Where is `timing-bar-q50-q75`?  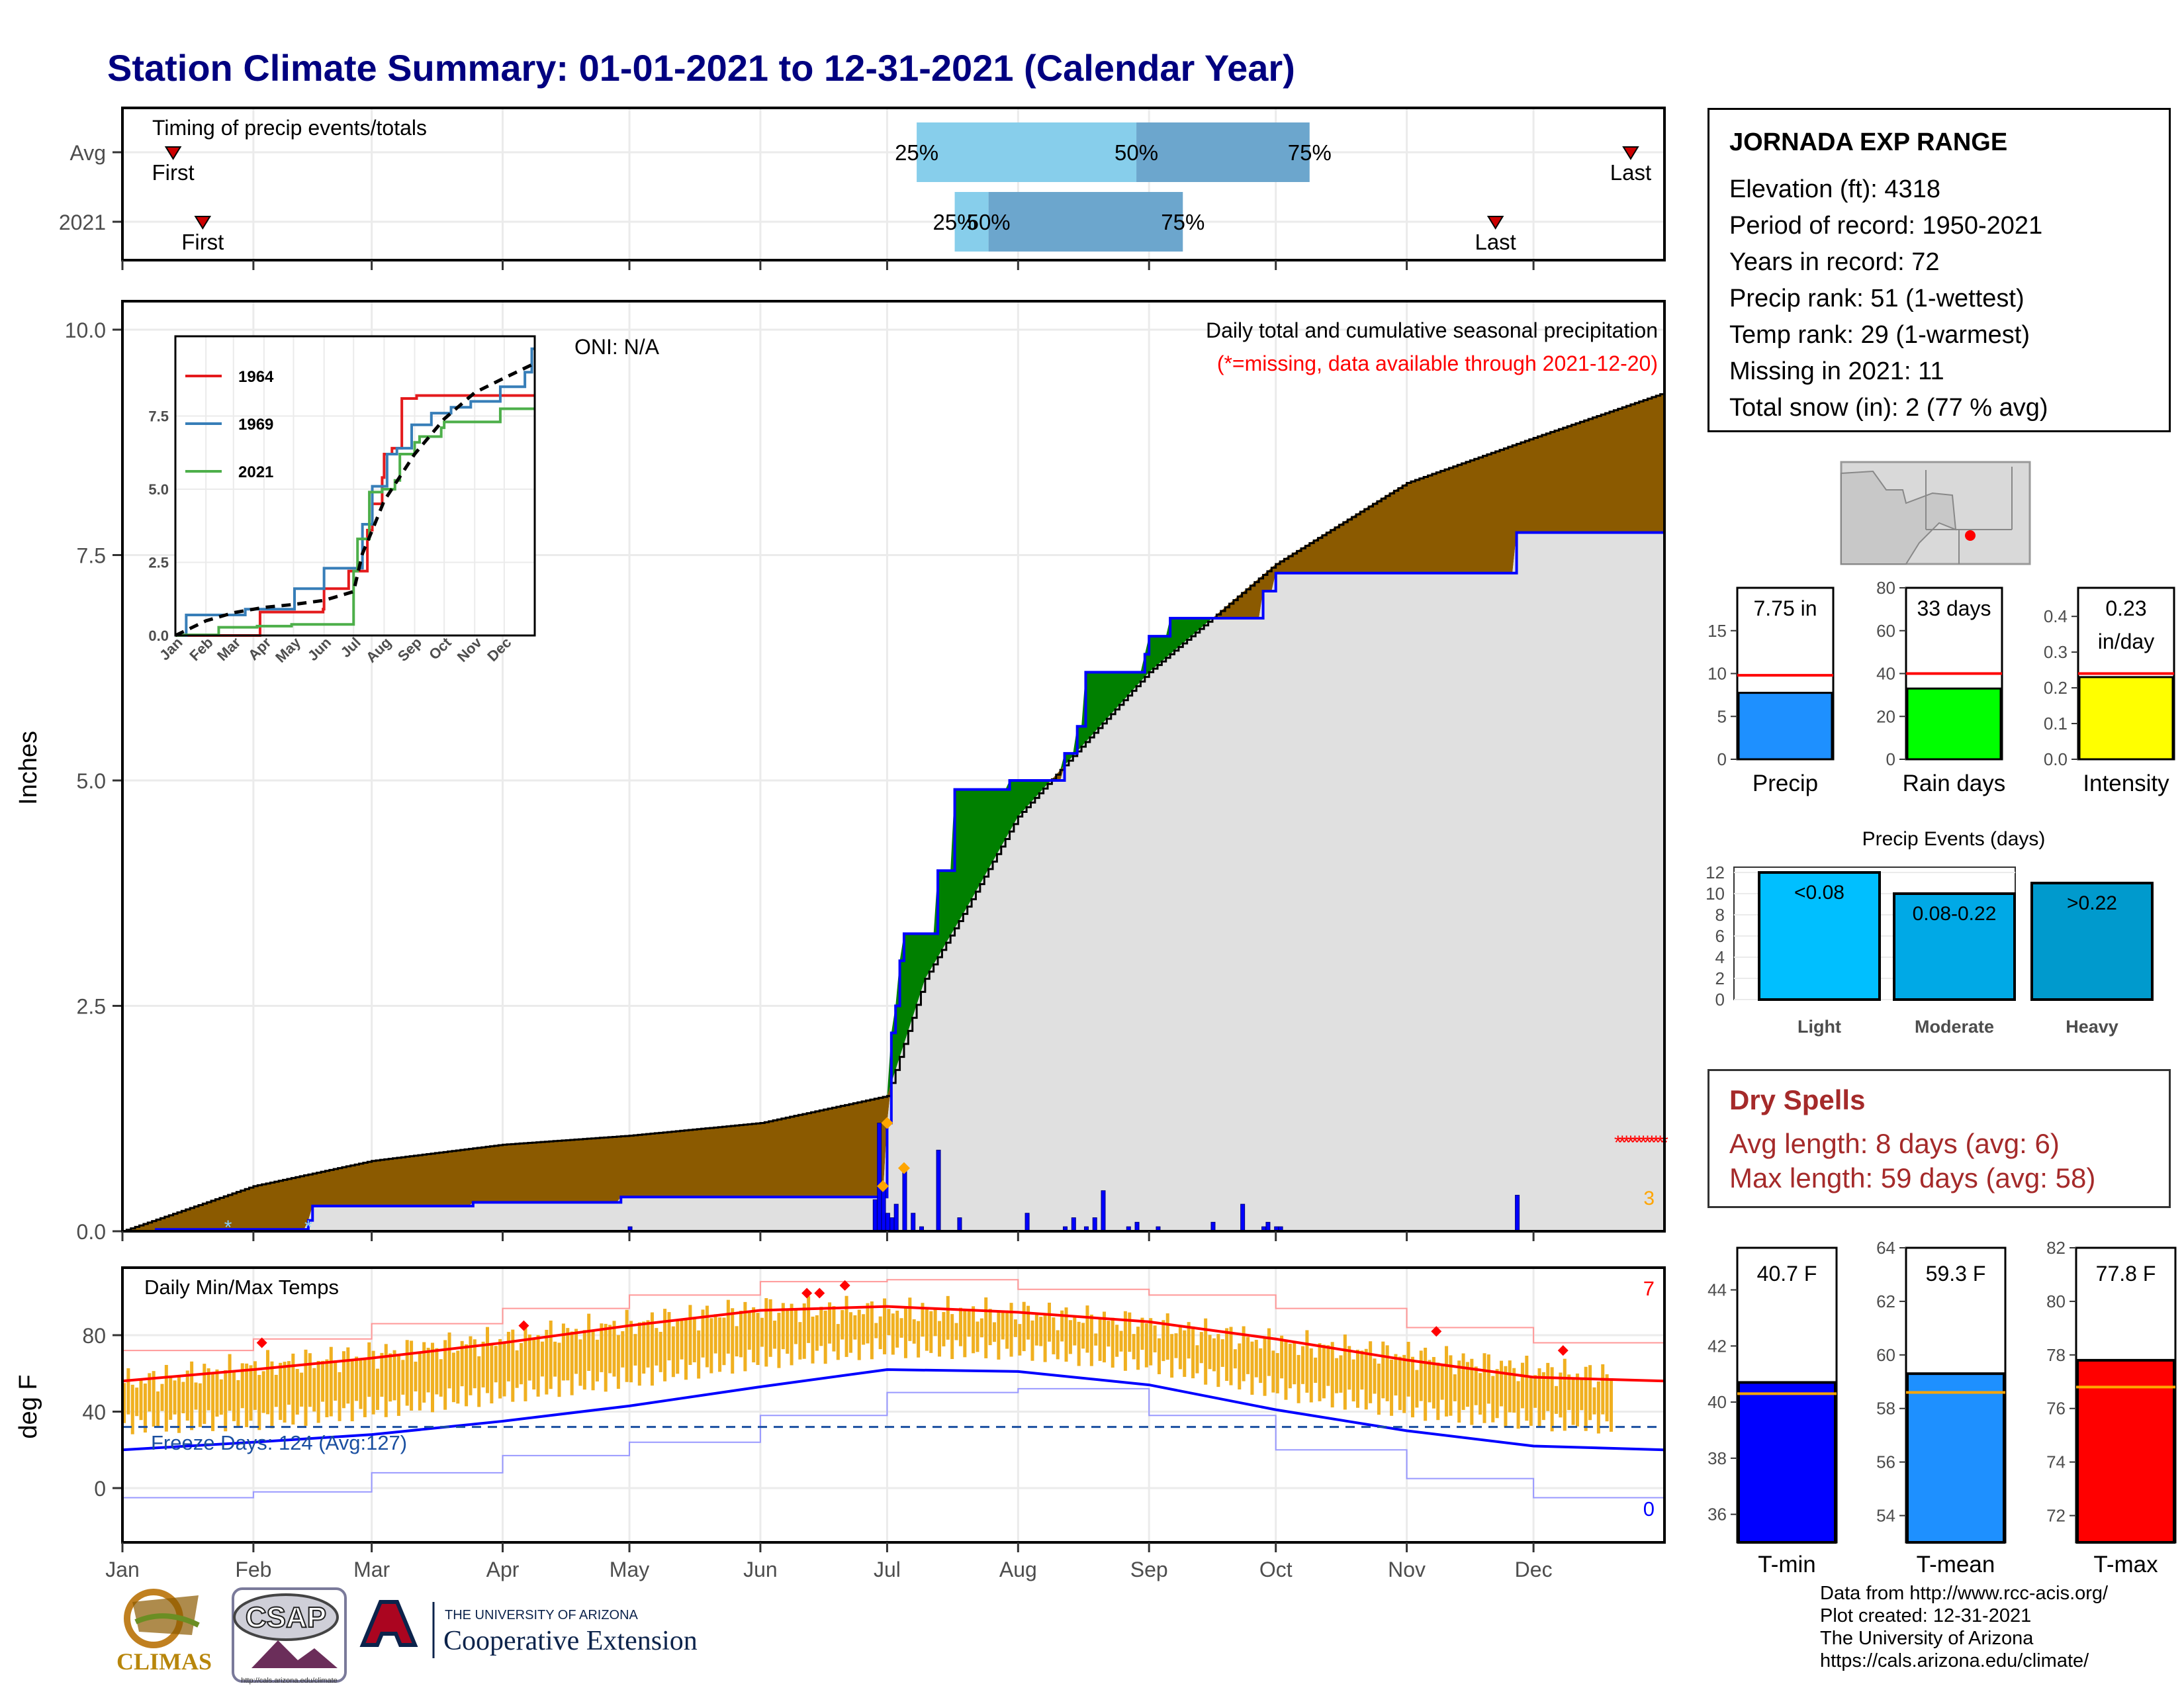 timing-bar-q50-q75 is located at coordinates (1085, 222).